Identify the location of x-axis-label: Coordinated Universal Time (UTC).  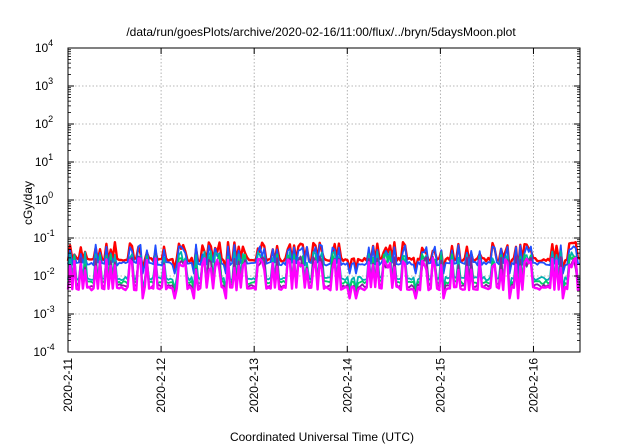
(322, 437).